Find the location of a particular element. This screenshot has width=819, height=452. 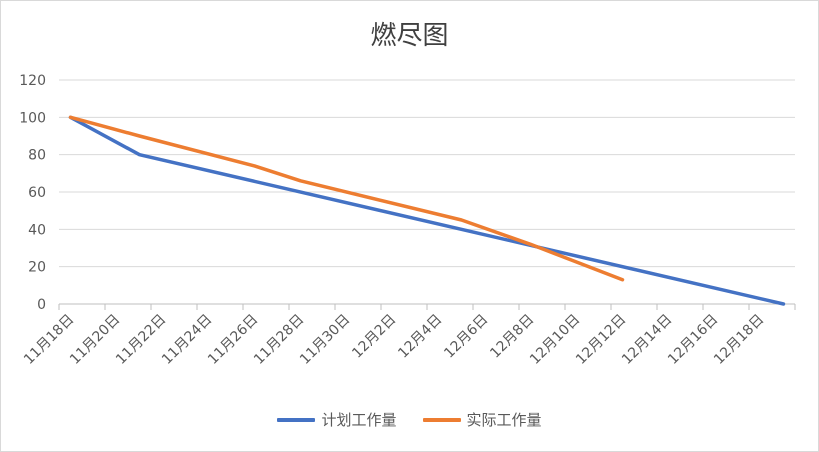

legend-label-actual: 实际工作量 is located at coordinates (504, 420).